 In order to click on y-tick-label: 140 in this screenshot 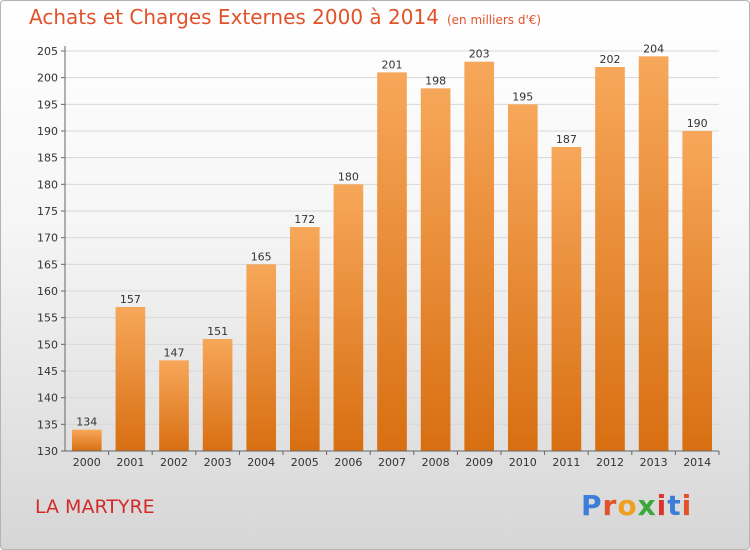, I will do `click(47, 398)`.